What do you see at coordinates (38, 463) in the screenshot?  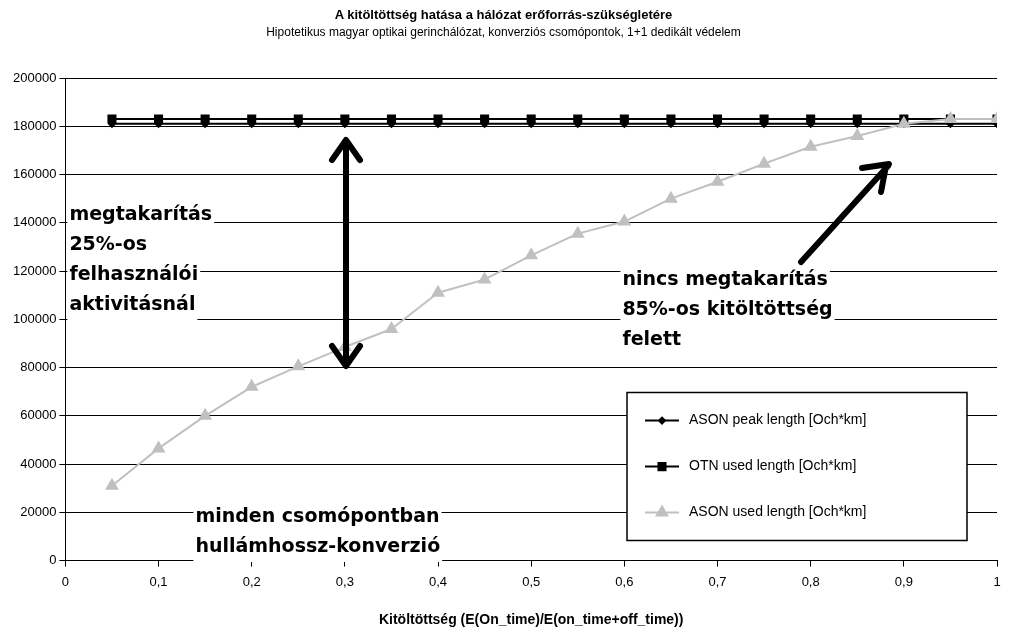 I see `y-tick-label: 40000` at bounding box center [38, 463].